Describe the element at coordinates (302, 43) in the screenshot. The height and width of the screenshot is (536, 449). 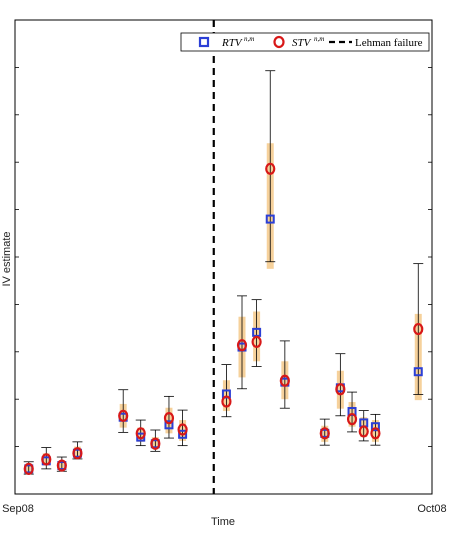
I see `legend-stv-label: STV` at that location.